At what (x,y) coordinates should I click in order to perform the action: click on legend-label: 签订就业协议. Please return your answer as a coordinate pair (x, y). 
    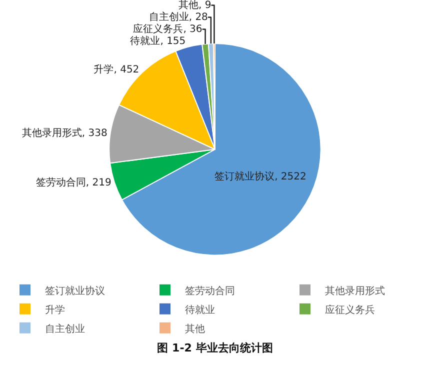
    Looking at the image, I should click on (75, 290).